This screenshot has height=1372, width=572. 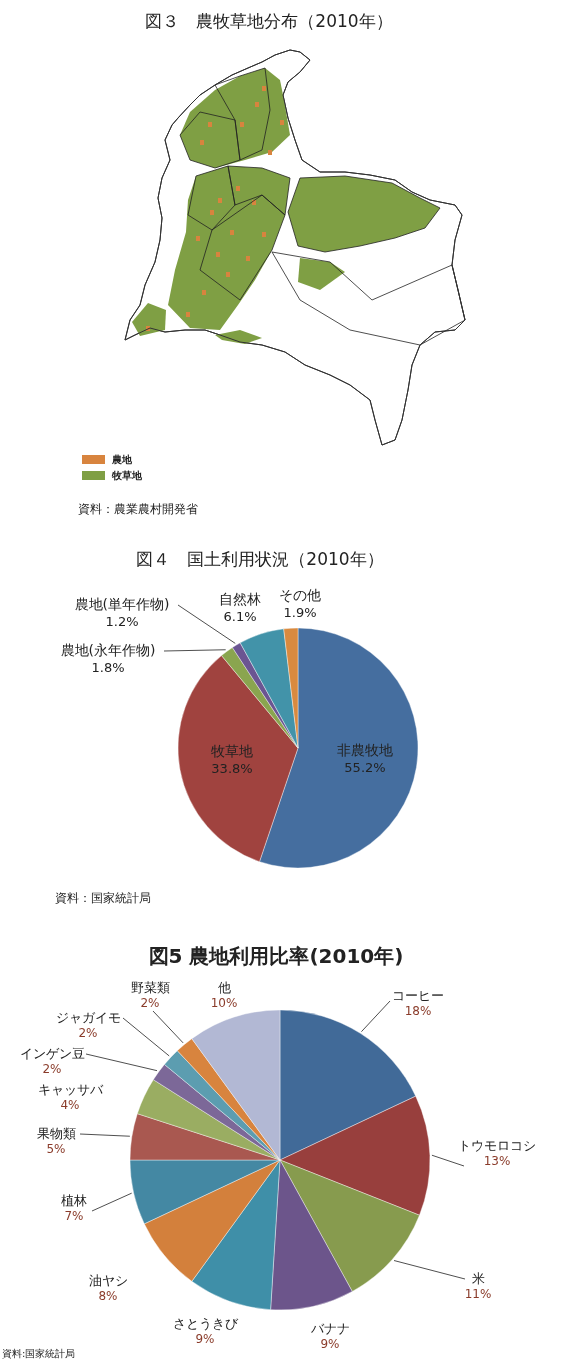 I want to click on data-label: 5%, so click(x=56, y=1149).